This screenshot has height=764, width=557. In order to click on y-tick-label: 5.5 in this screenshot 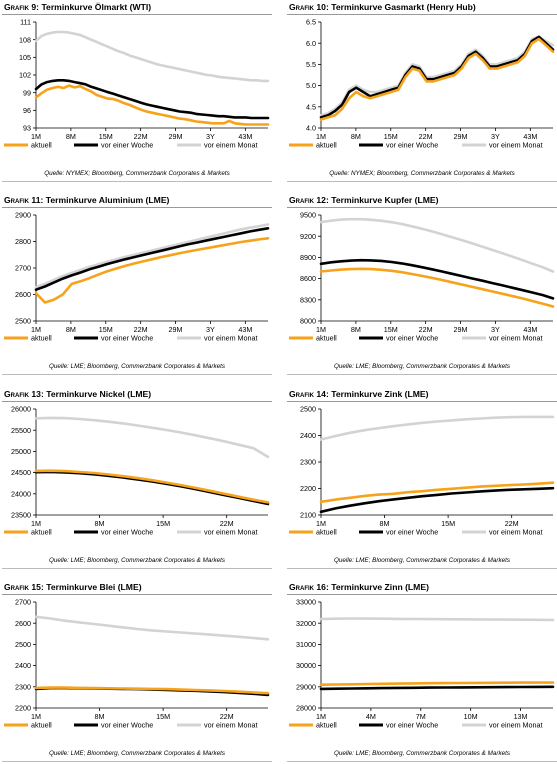, I will do `click(311, 64)`.